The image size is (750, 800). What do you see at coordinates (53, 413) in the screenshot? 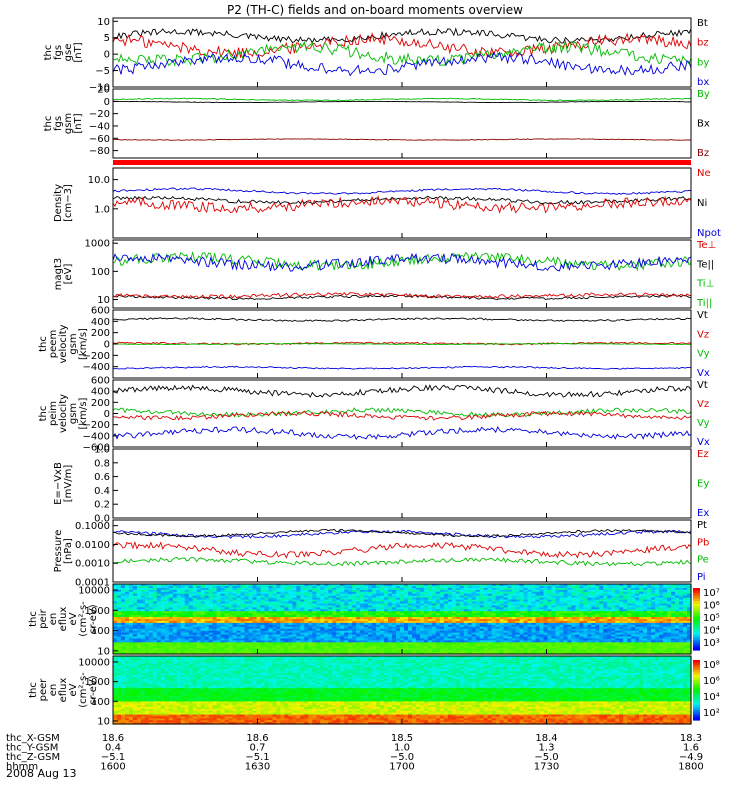
I see `velocity_i-ylabel: peim` at bounding box center [53, 413].